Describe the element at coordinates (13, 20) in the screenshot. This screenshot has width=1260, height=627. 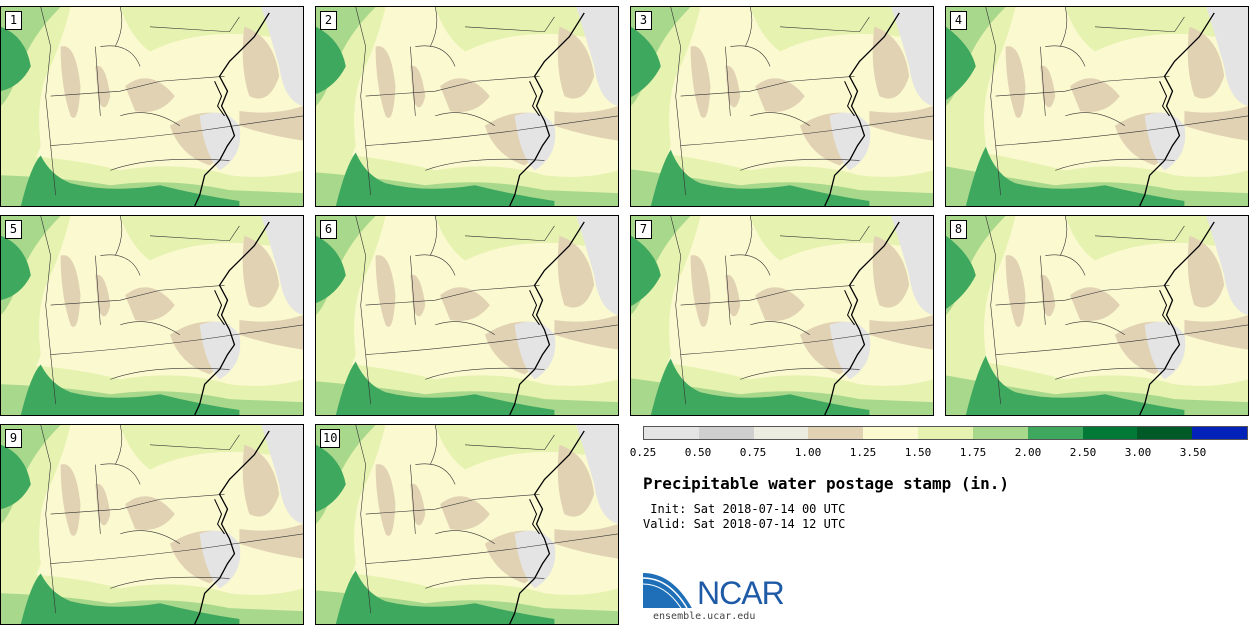
I see `member-label: 1` at that location.